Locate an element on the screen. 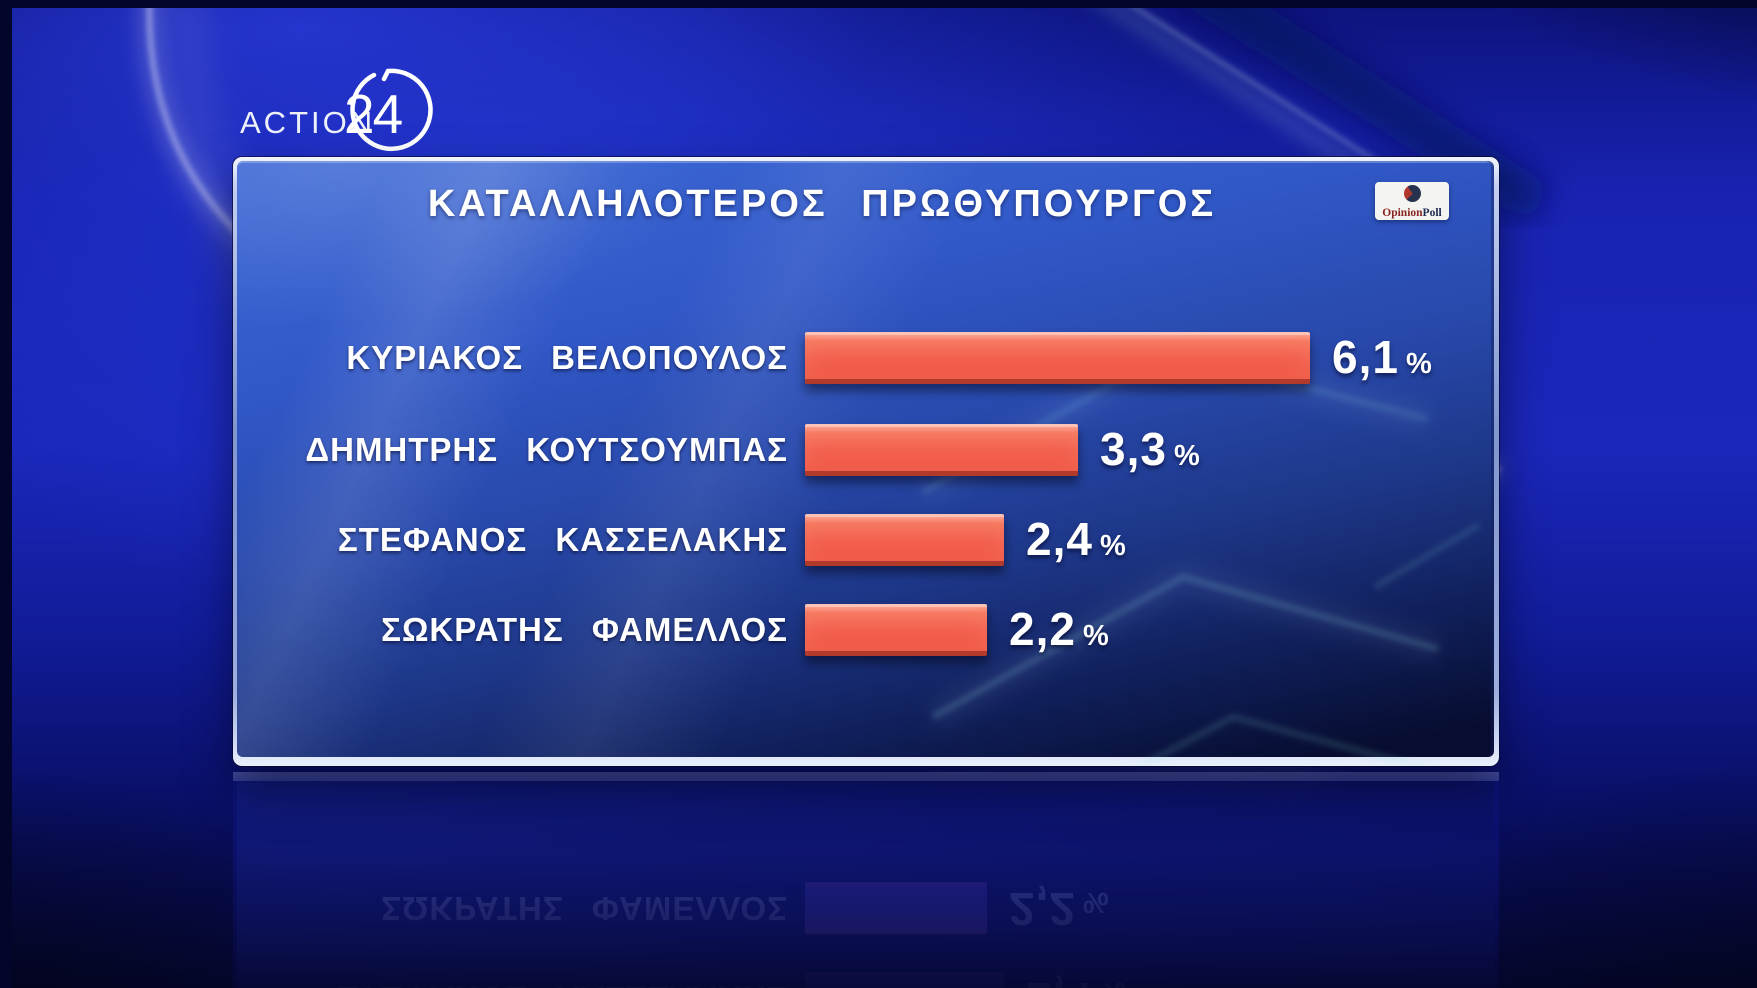 Image resolution: width=1757 pixels, height=988 pixels. action24-circle-icon is located at coordinates (391, 110).